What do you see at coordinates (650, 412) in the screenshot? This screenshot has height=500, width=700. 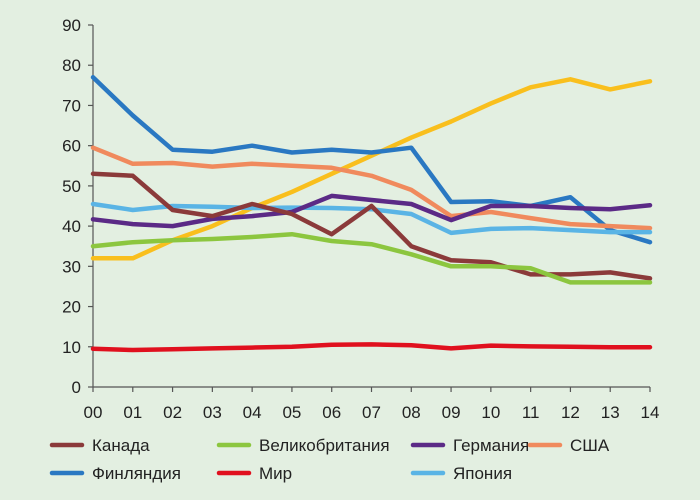 I see `x-tick-label: 14` at bounding box center [650, 412].